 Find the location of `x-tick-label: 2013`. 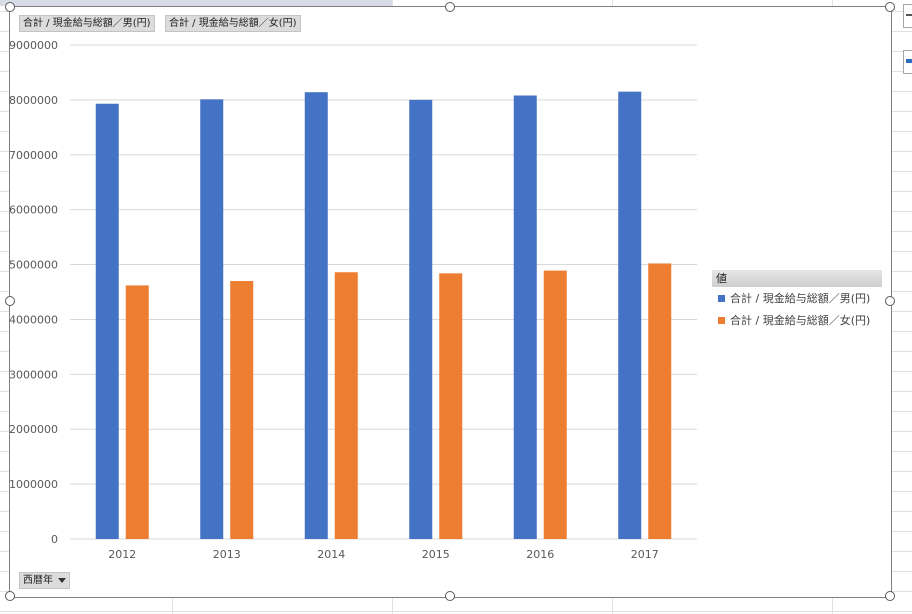

x-tick-label: 2013 is located at coordinates (227, 554).